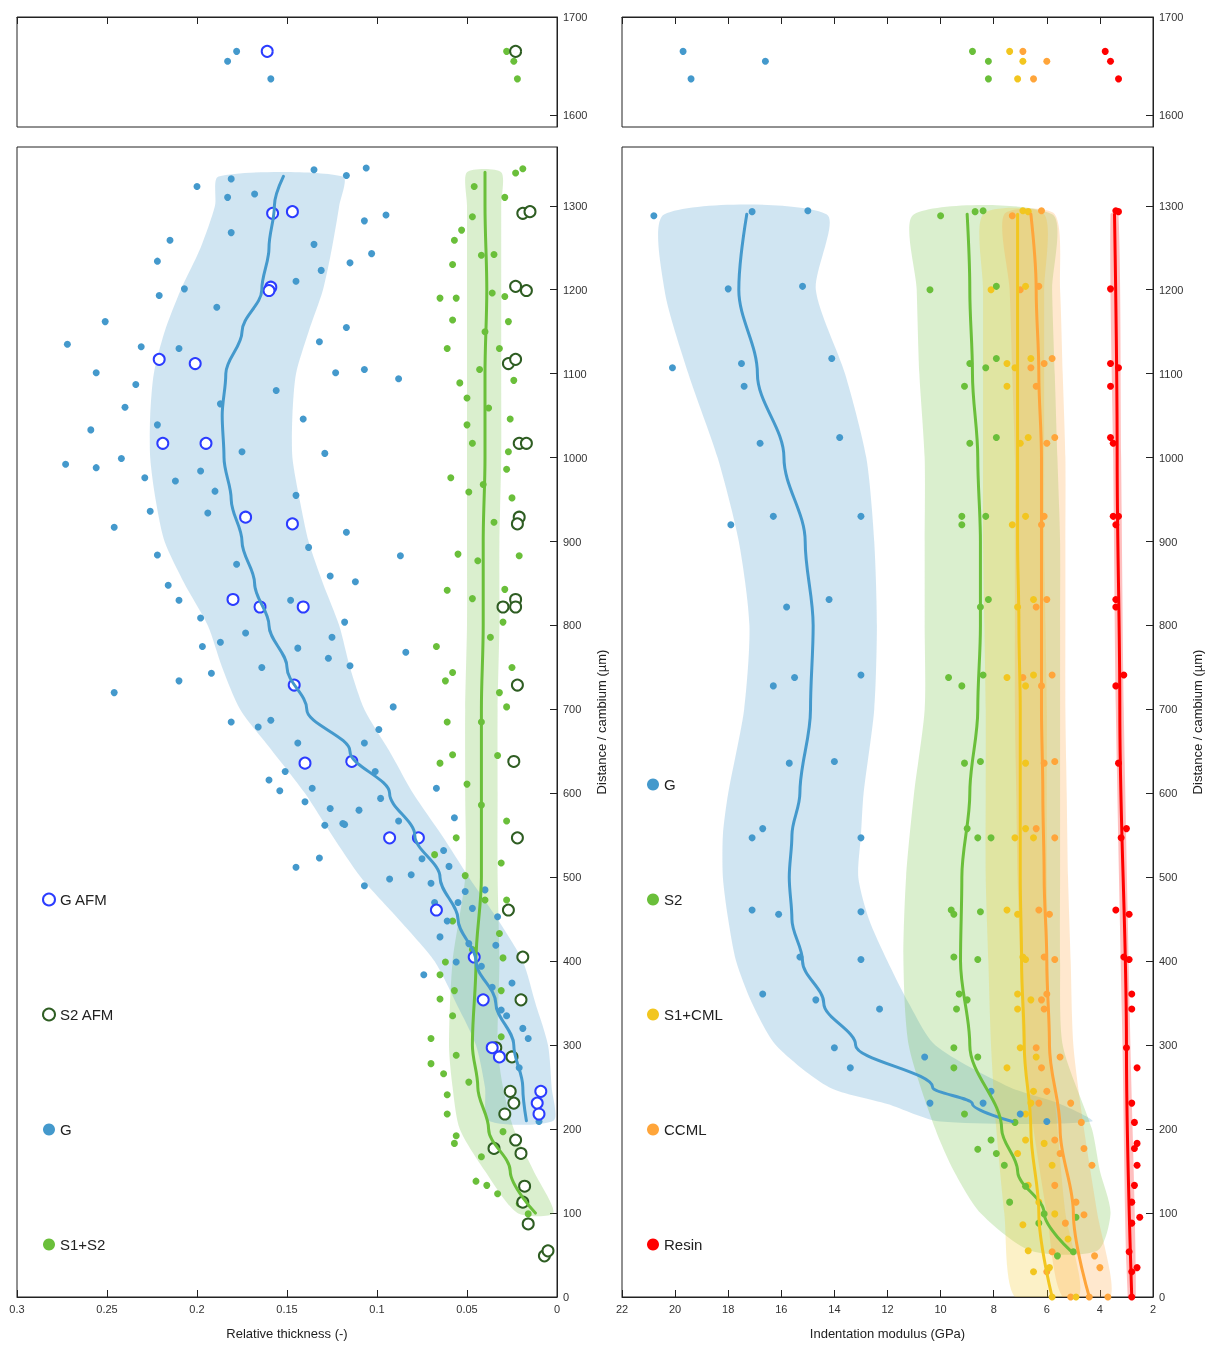 This screenshot has height=1358, width=1209. What do you see at coordinates (1153, 1308) in the screenshot?
I see `x-tick-label: 2` at bounding box center [1153, 1308].